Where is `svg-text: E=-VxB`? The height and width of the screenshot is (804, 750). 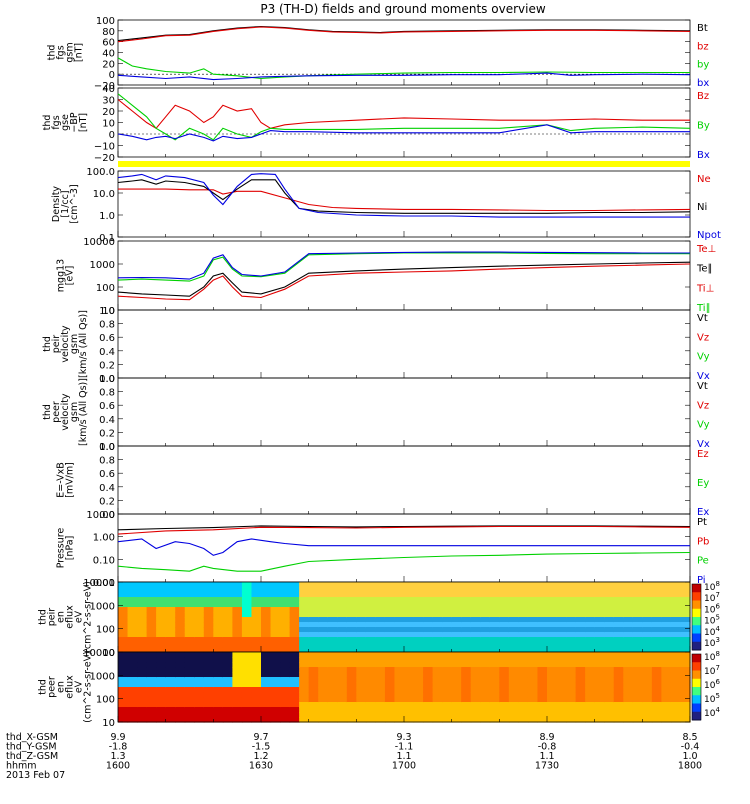 svg-text: E=-VxB is located at coordinates (61, 479).